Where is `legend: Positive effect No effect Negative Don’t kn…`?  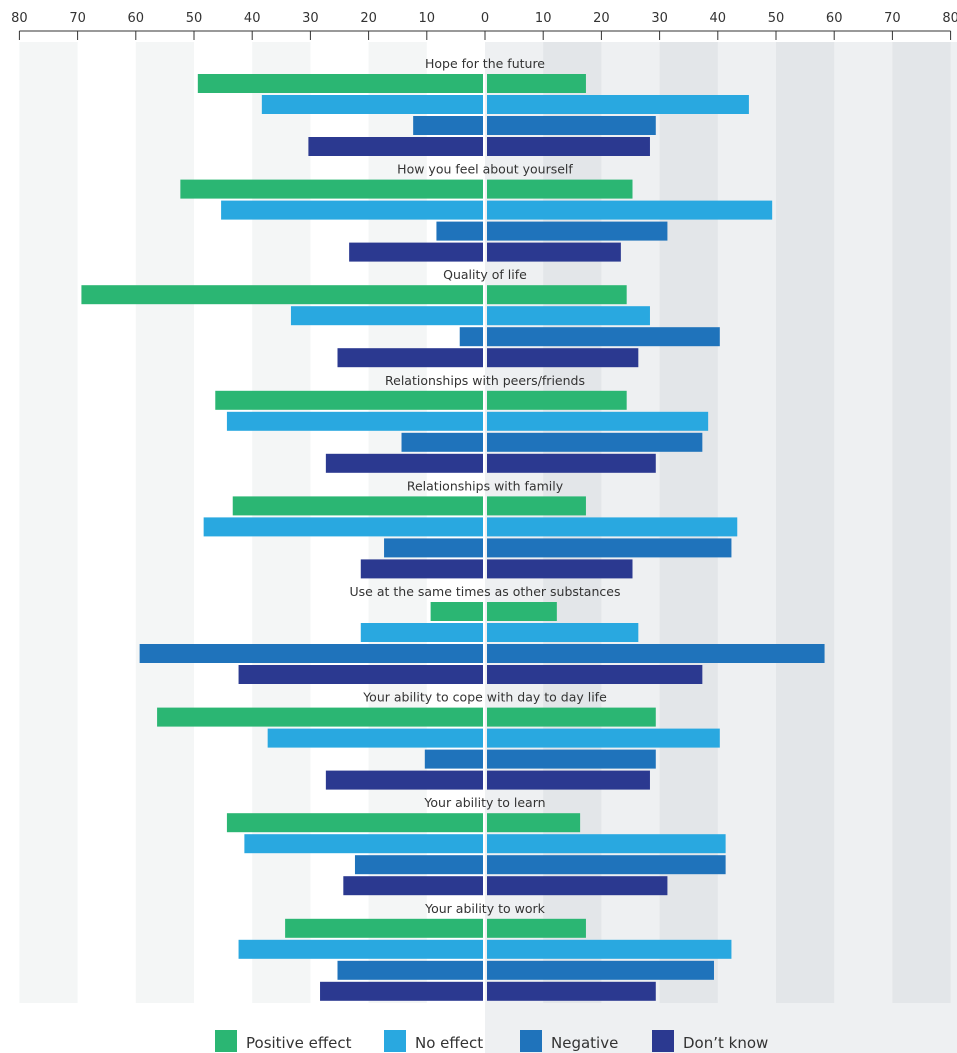 legend: Positive effect No effect Negative Don’t kn… is located at coordinates (491, 1041).